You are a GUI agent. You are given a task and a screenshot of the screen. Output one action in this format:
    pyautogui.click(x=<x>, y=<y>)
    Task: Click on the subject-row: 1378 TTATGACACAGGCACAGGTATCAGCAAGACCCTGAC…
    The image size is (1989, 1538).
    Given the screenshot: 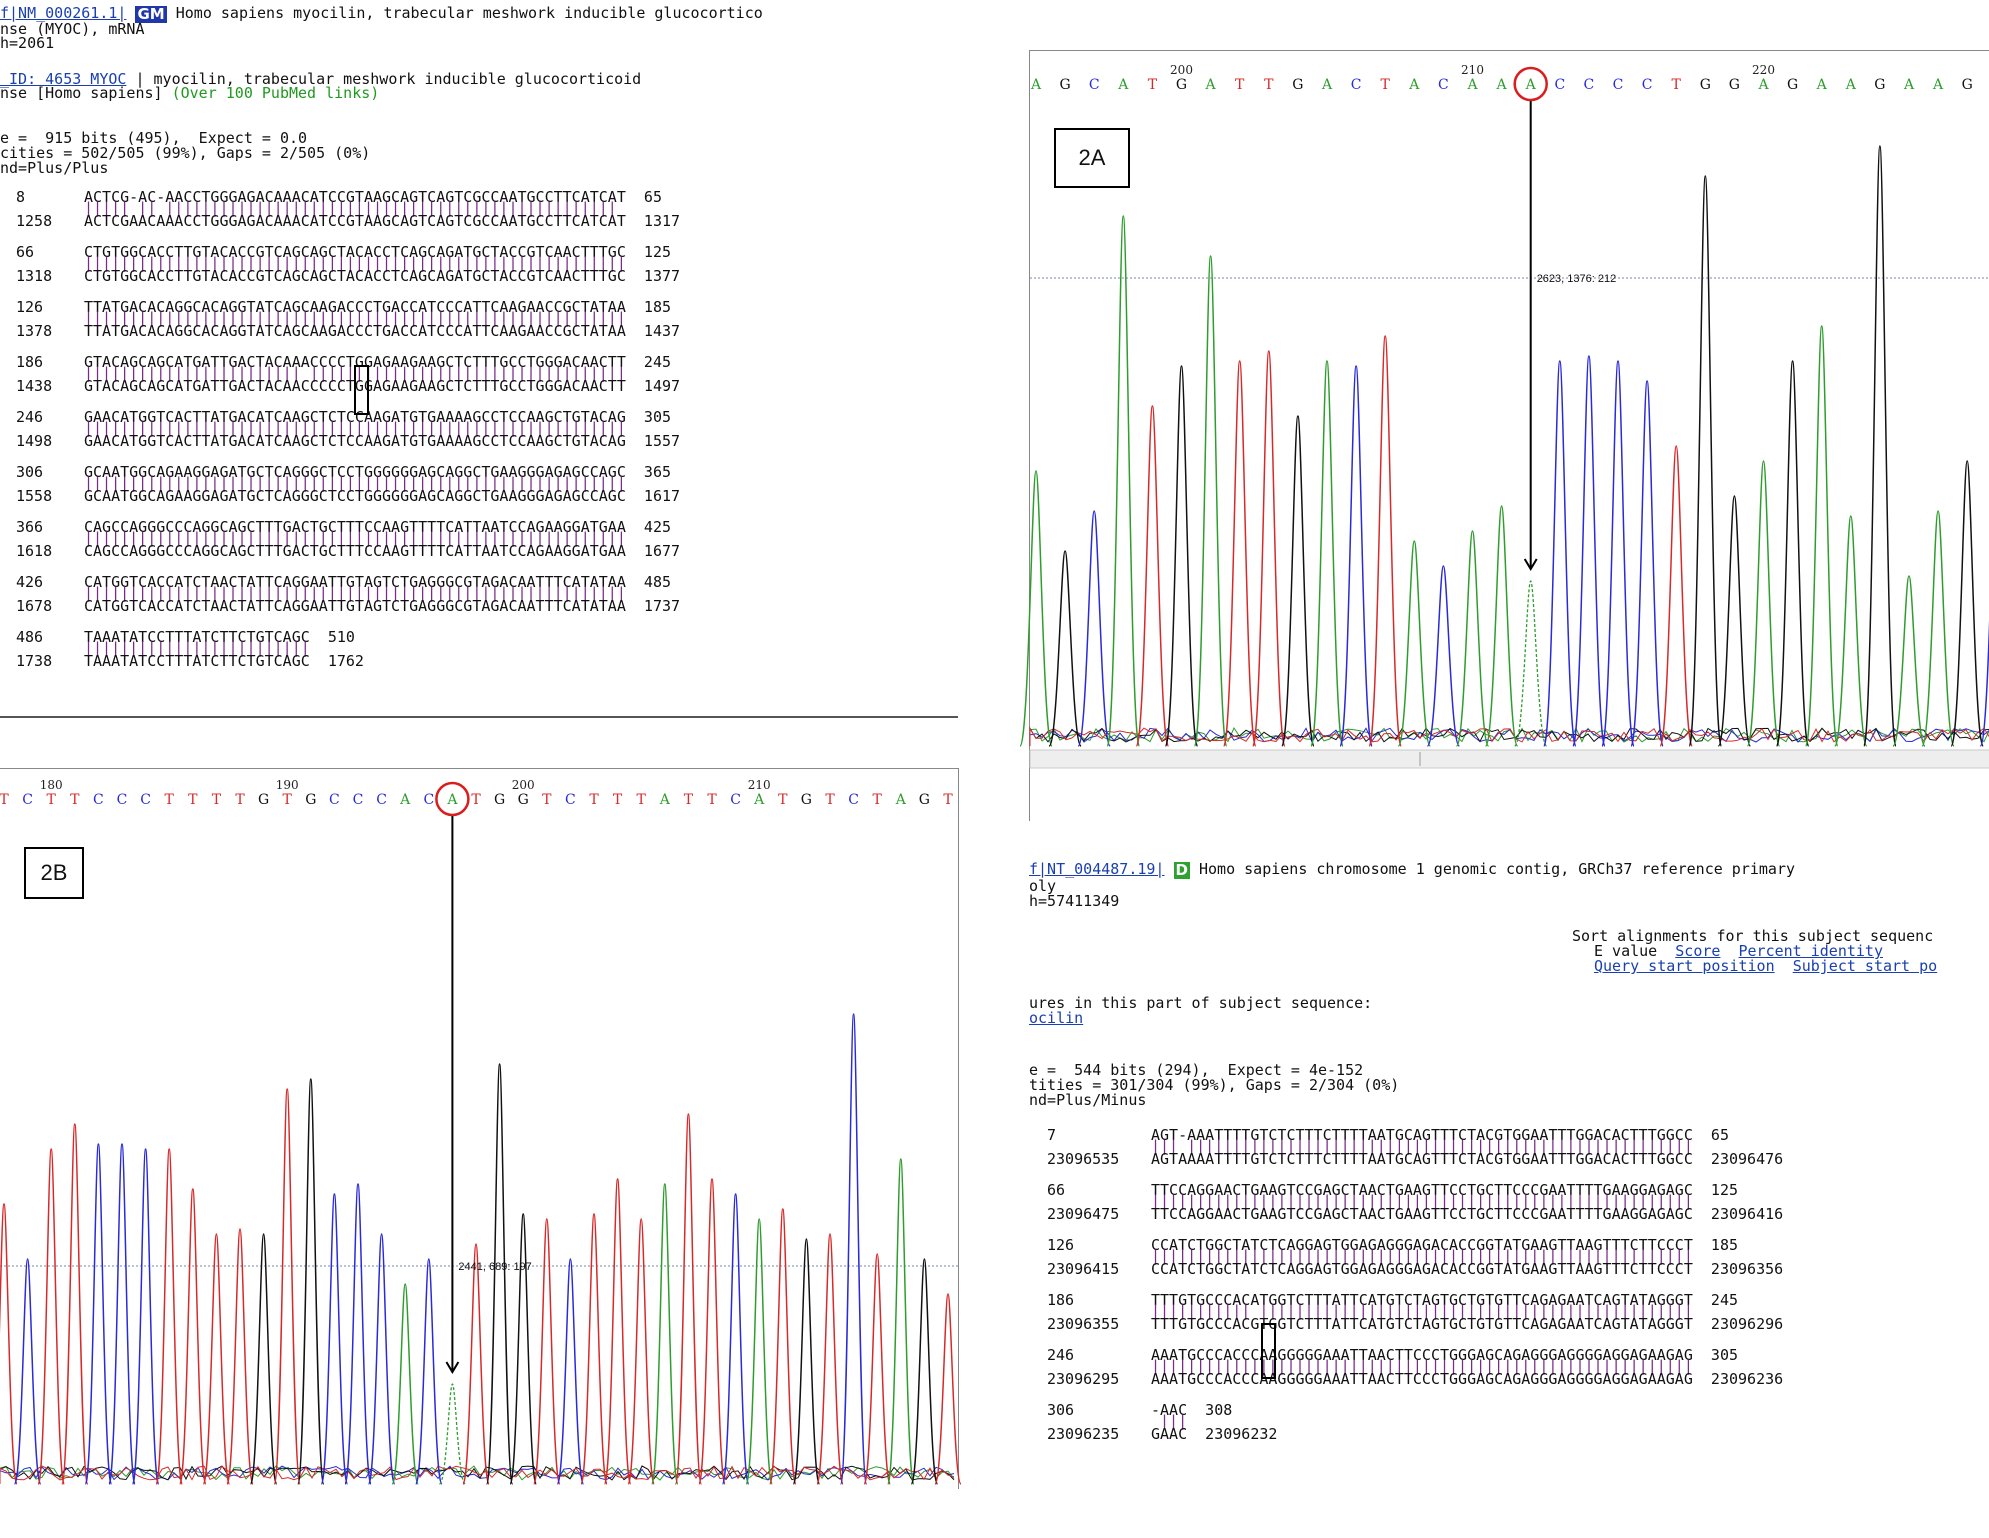 What is the action you would take?
    pyautogui.click(x=348, y=331)
    